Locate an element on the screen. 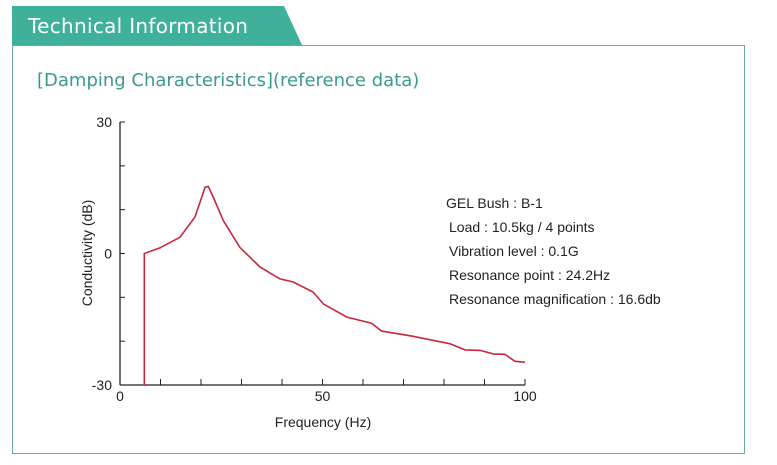 Image resolution: width=777 pixels, height=465 pixels. annotation-text: GEL Bush : B-1 is located at coordinates (494, 203).